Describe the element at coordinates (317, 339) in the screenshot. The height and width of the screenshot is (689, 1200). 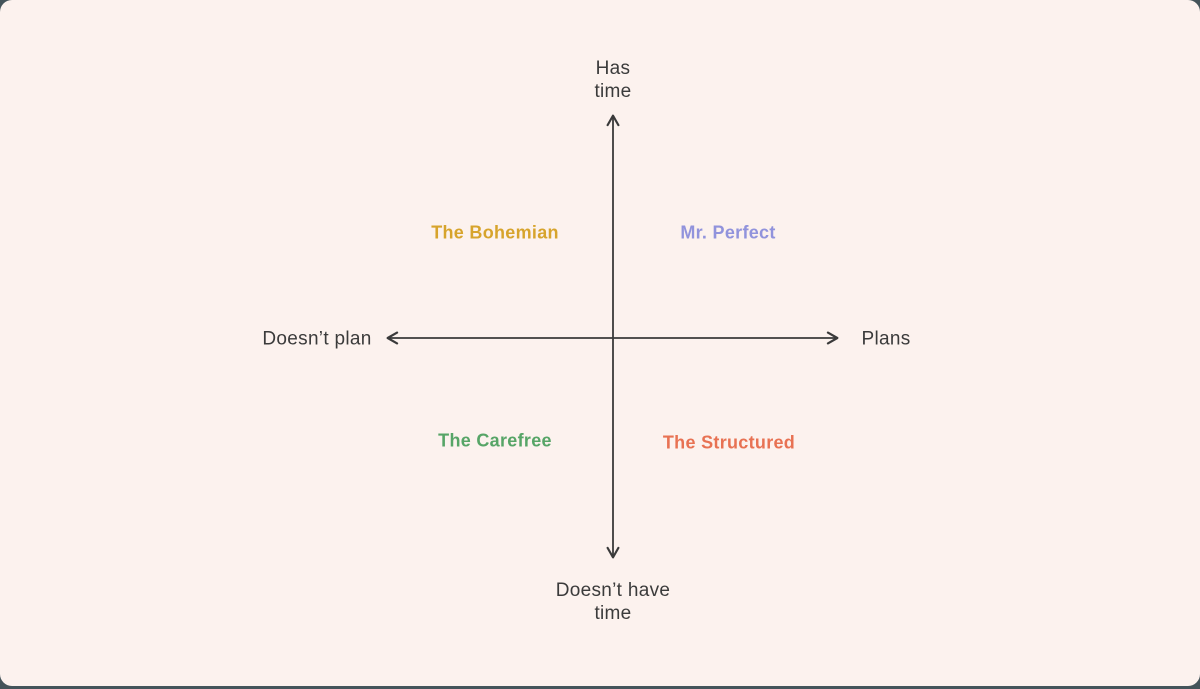
I see `axis-label-doesnt-plan: Doesn’t plan` at that location.